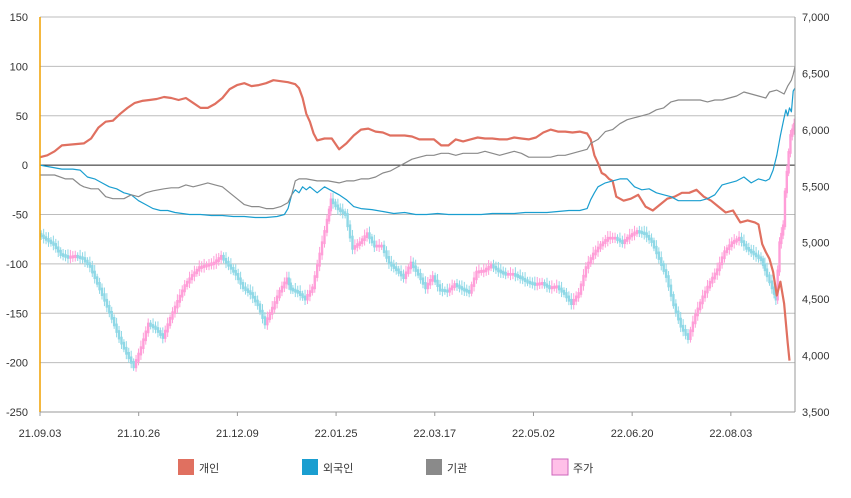  I want to click on y-left-tick-label: -50, so click(20, 216).